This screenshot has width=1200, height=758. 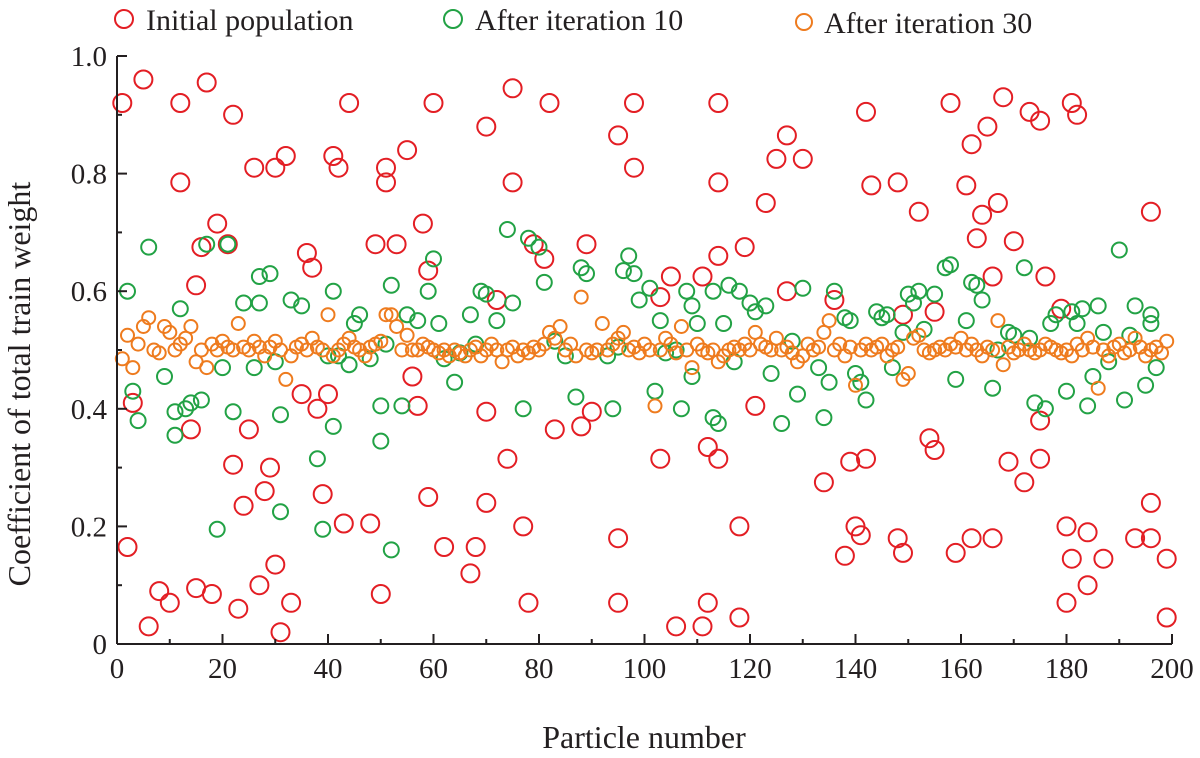 What do you see at coordinates (652, 659) in the screenshot?
I see `x-ticks: 0 20 40 60 80 100 120 140 160 180 200` at bounding box center [652, 659].